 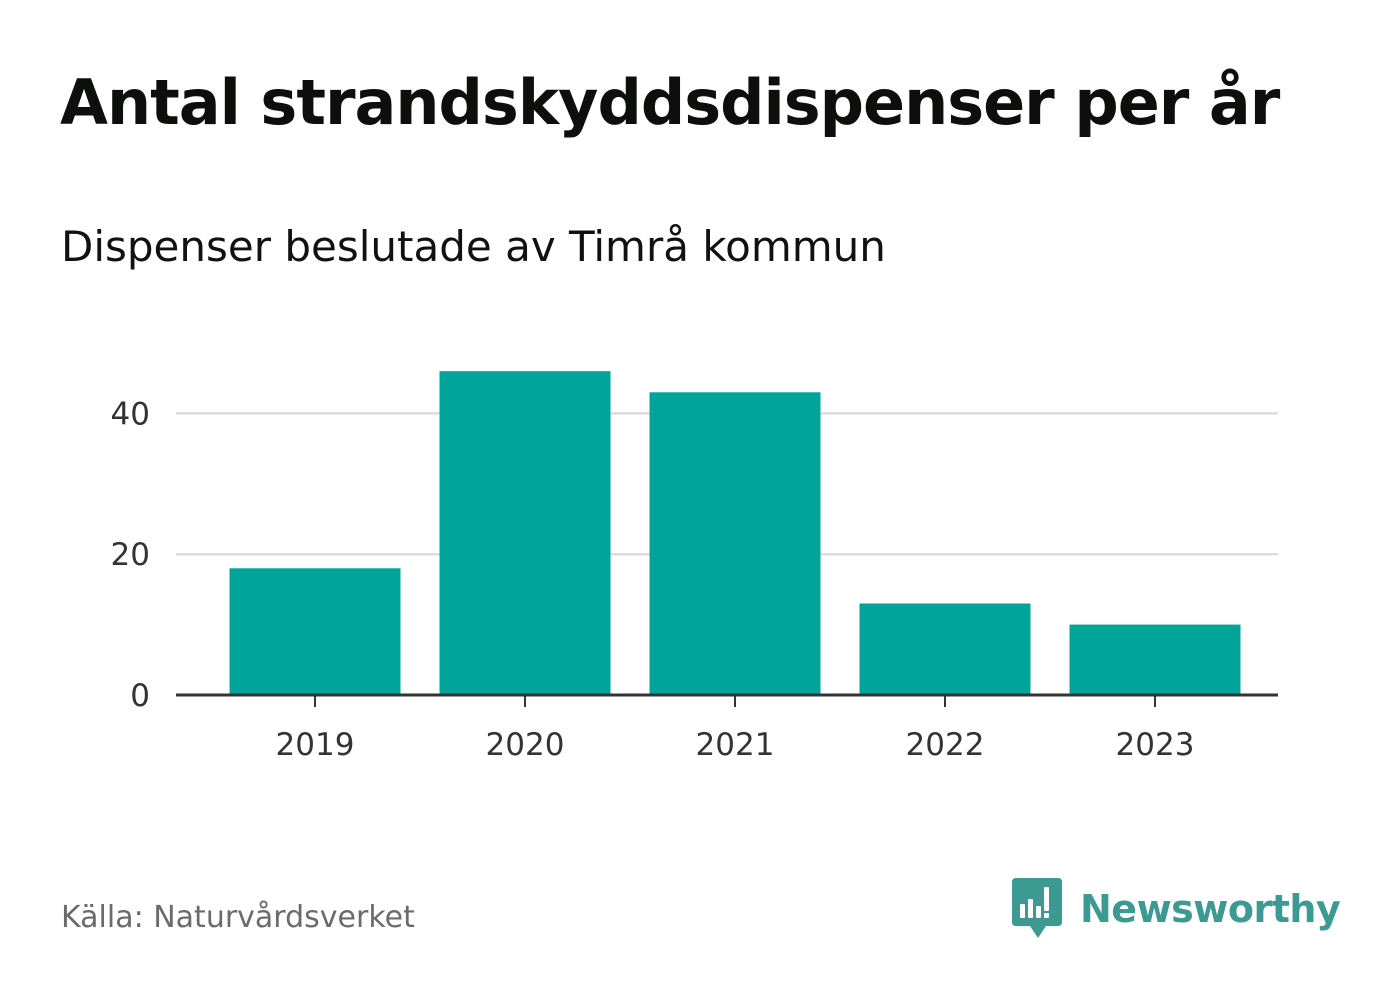 I want to click on x-tick-label: 2023, so click(x=1155, y=745).